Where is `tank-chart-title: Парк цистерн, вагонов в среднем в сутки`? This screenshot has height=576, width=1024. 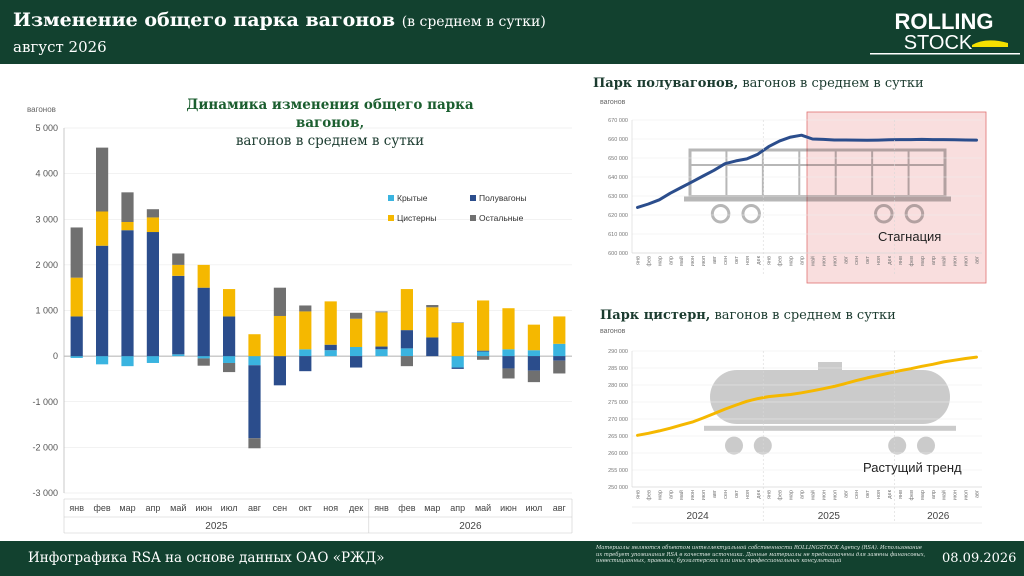
tank-chart-title: Парк цистерн, вагонов в среднем в сутки is located at coordinates (748, 315).